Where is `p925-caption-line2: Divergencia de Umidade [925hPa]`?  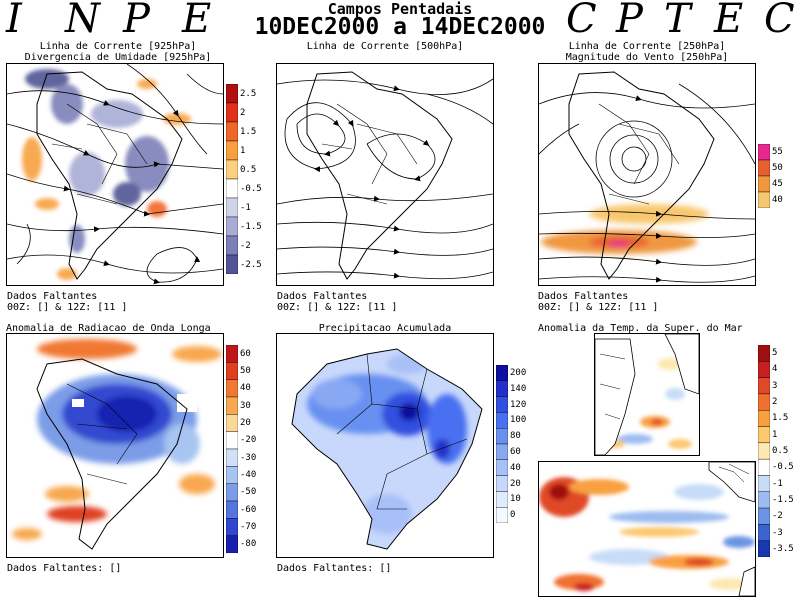
p925-caption-line2: Divergencia de Umidade [925hPa] is located at coordinates (118, 57).